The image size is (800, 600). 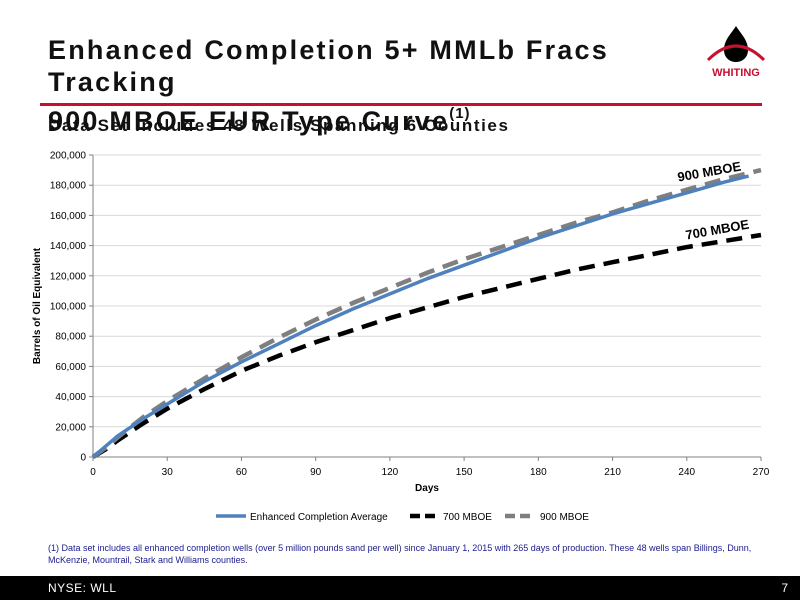 What do you see at coordinates (70, 337) in the screenshot?
I see `y-tick-label: 80,000` at bounding box center [70, 337].